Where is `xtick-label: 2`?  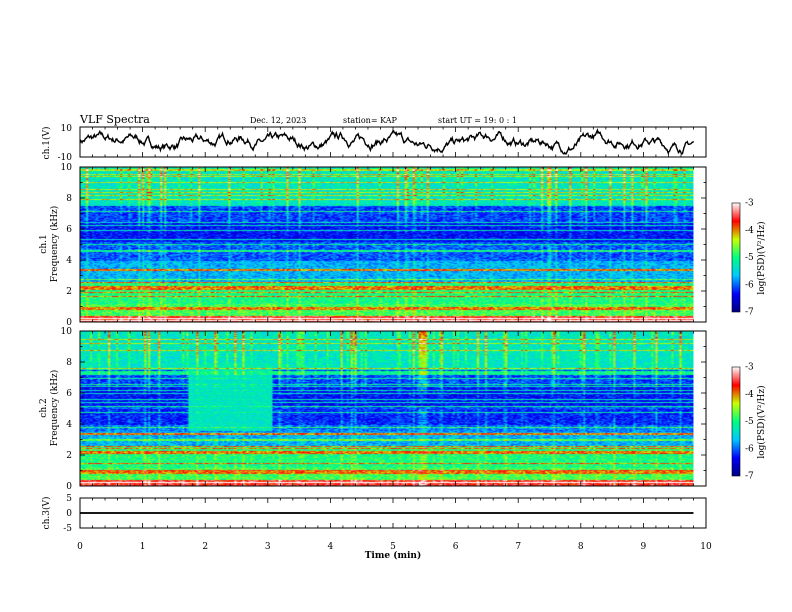 xtick-label: 2 is located at coordinates (205, 547).